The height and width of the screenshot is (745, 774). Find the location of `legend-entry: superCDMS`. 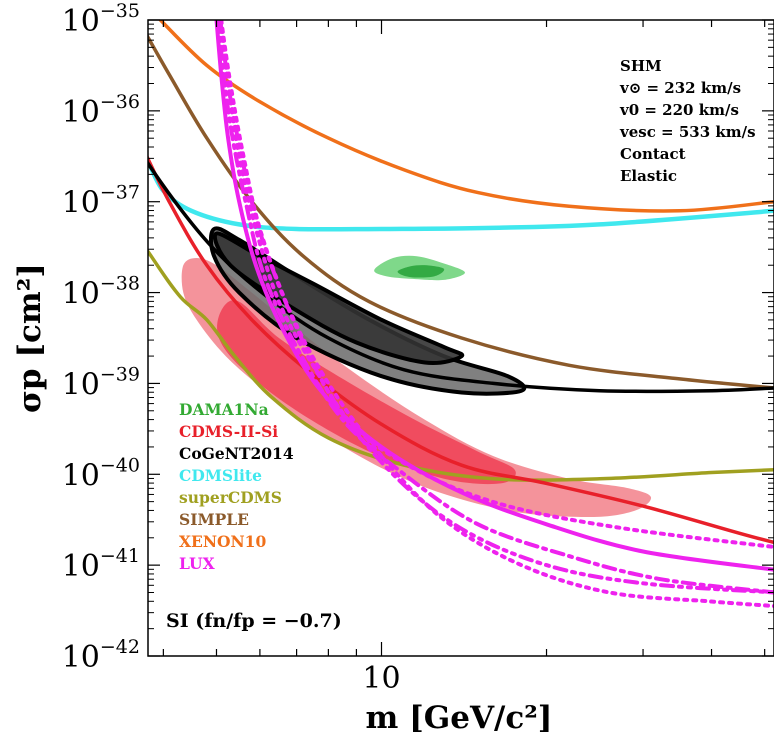

legend-entry: superCDMS is located at coordinates (230, 497).